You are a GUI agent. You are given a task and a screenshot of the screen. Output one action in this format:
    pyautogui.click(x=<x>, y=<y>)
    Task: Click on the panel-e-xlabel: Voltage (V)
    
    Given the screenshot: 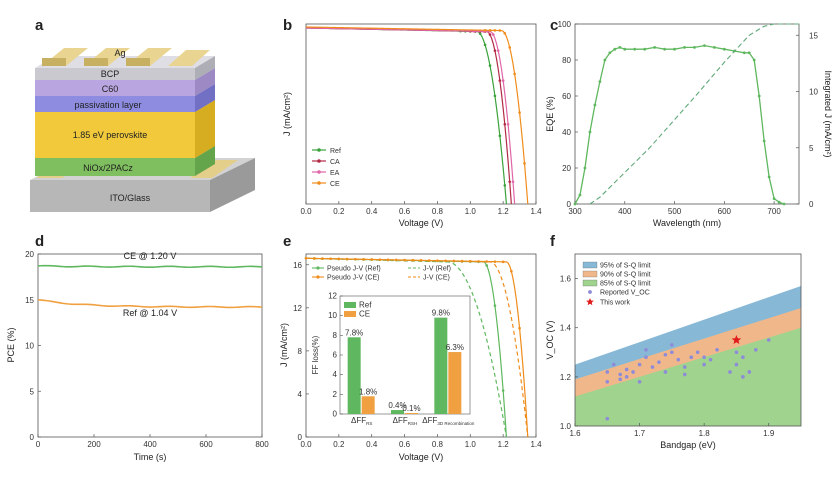 What is the action you would take?
    pyautogui.click(x=421, y=457)
    